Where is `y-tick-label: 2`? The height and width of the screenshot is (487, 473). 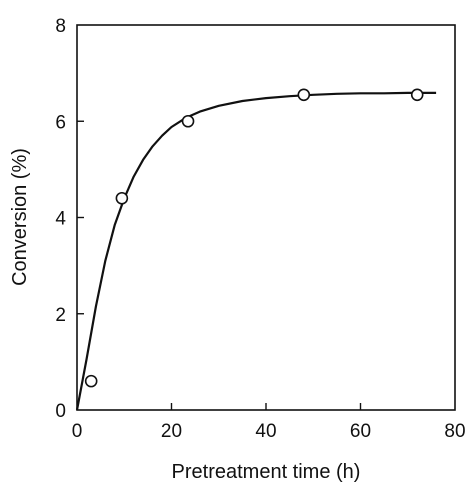
y-tick-label: 2 is located at coordinates (60, 315).